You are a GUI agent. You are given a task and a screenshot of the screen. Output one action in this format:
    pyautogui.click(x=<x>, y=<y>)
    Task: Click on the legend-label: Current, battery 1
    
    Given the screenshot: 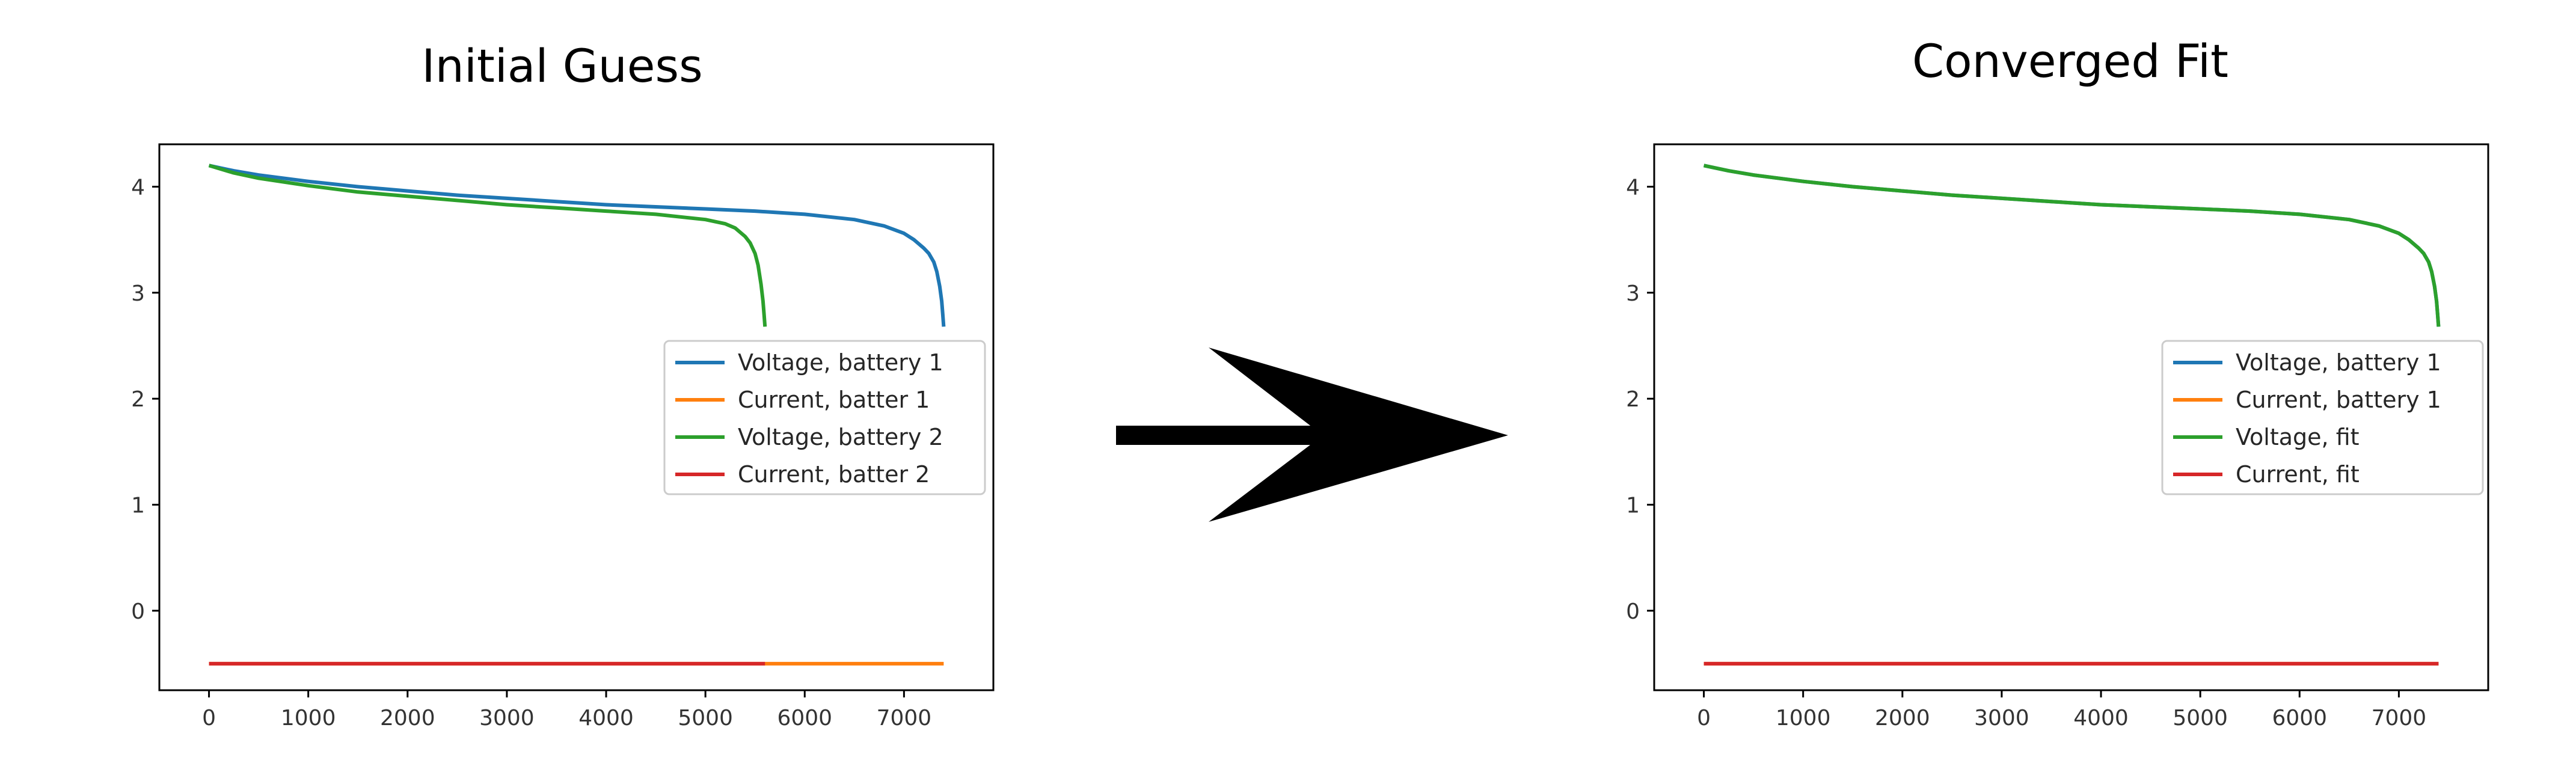 What is the action you would take?
    pyautogui.click(x=2338, y=400)
    